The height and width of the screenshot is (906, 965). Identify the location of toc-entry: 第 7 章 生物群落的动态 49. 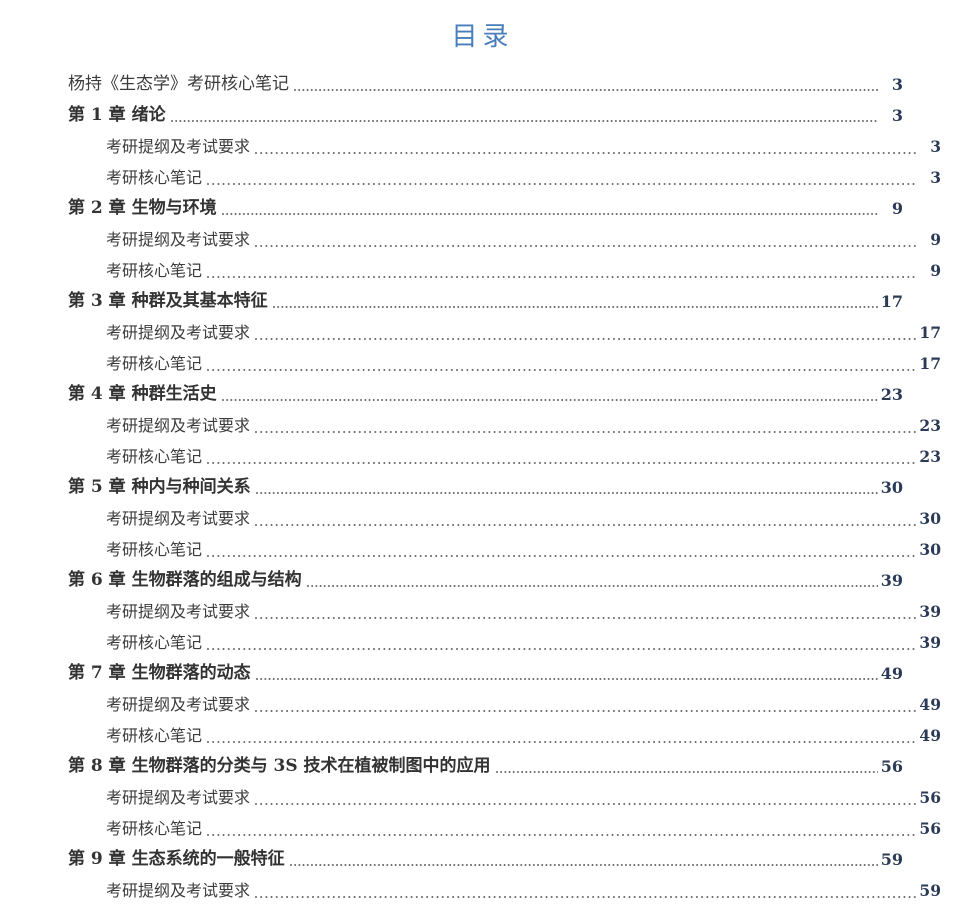
(485, 673).